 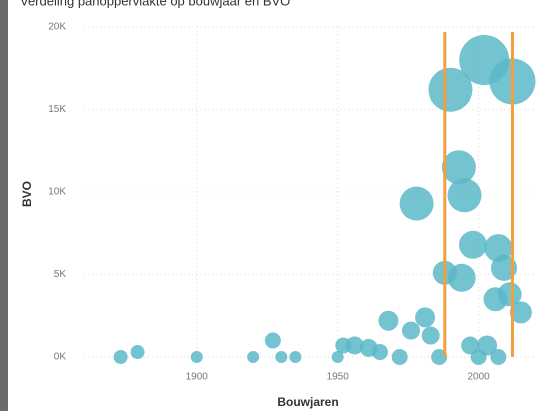 I want to click on x-tick-label: 2000, so click(x=479, y=377).